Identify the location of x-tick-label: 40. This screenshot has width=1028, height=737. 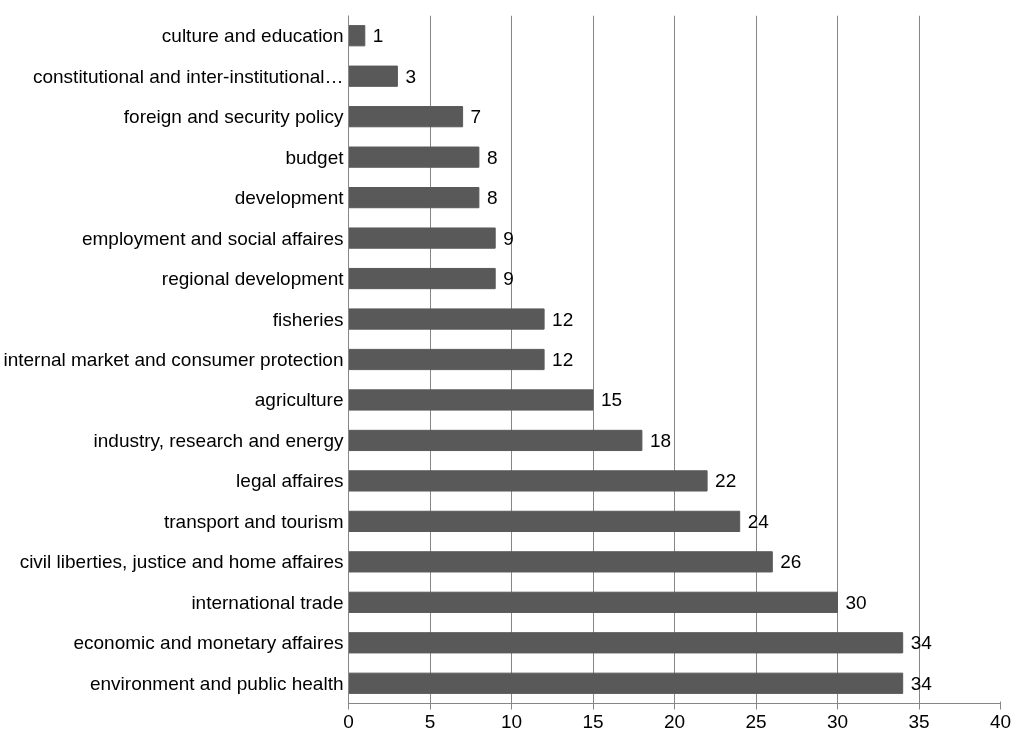
(1000, 721).